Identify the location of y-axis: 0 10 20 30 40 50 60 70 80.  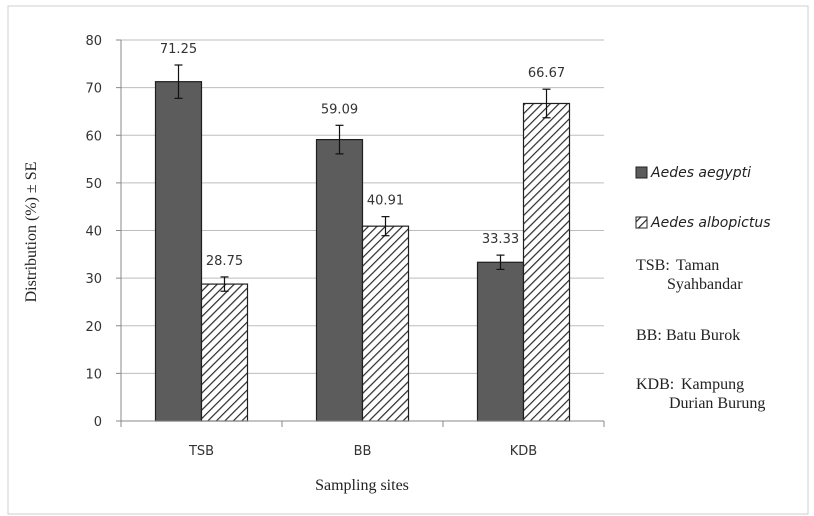
(103, 232).